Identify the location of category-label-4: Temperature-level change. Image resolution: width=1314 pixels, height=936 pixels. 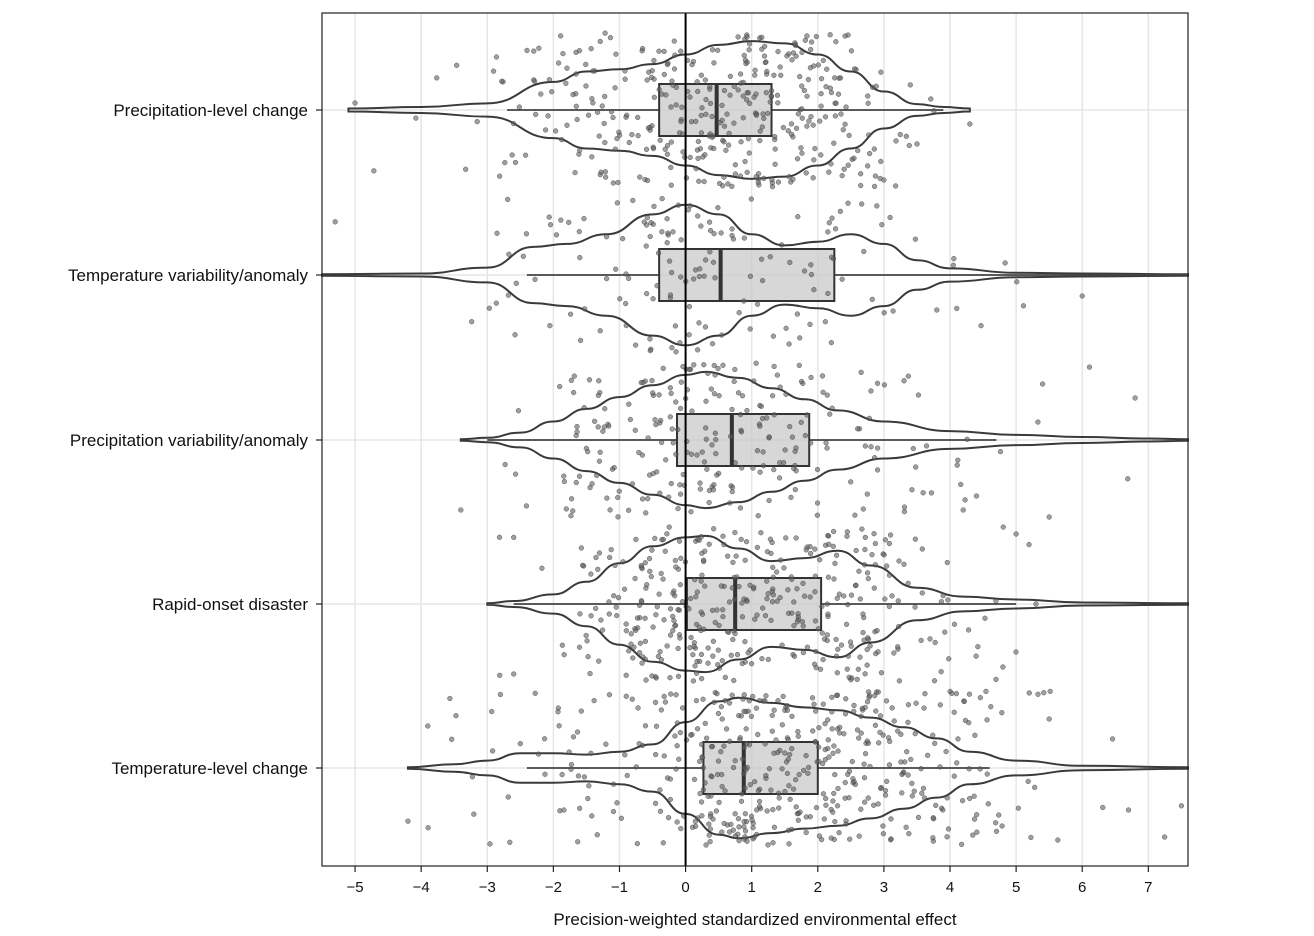
(209, 768).